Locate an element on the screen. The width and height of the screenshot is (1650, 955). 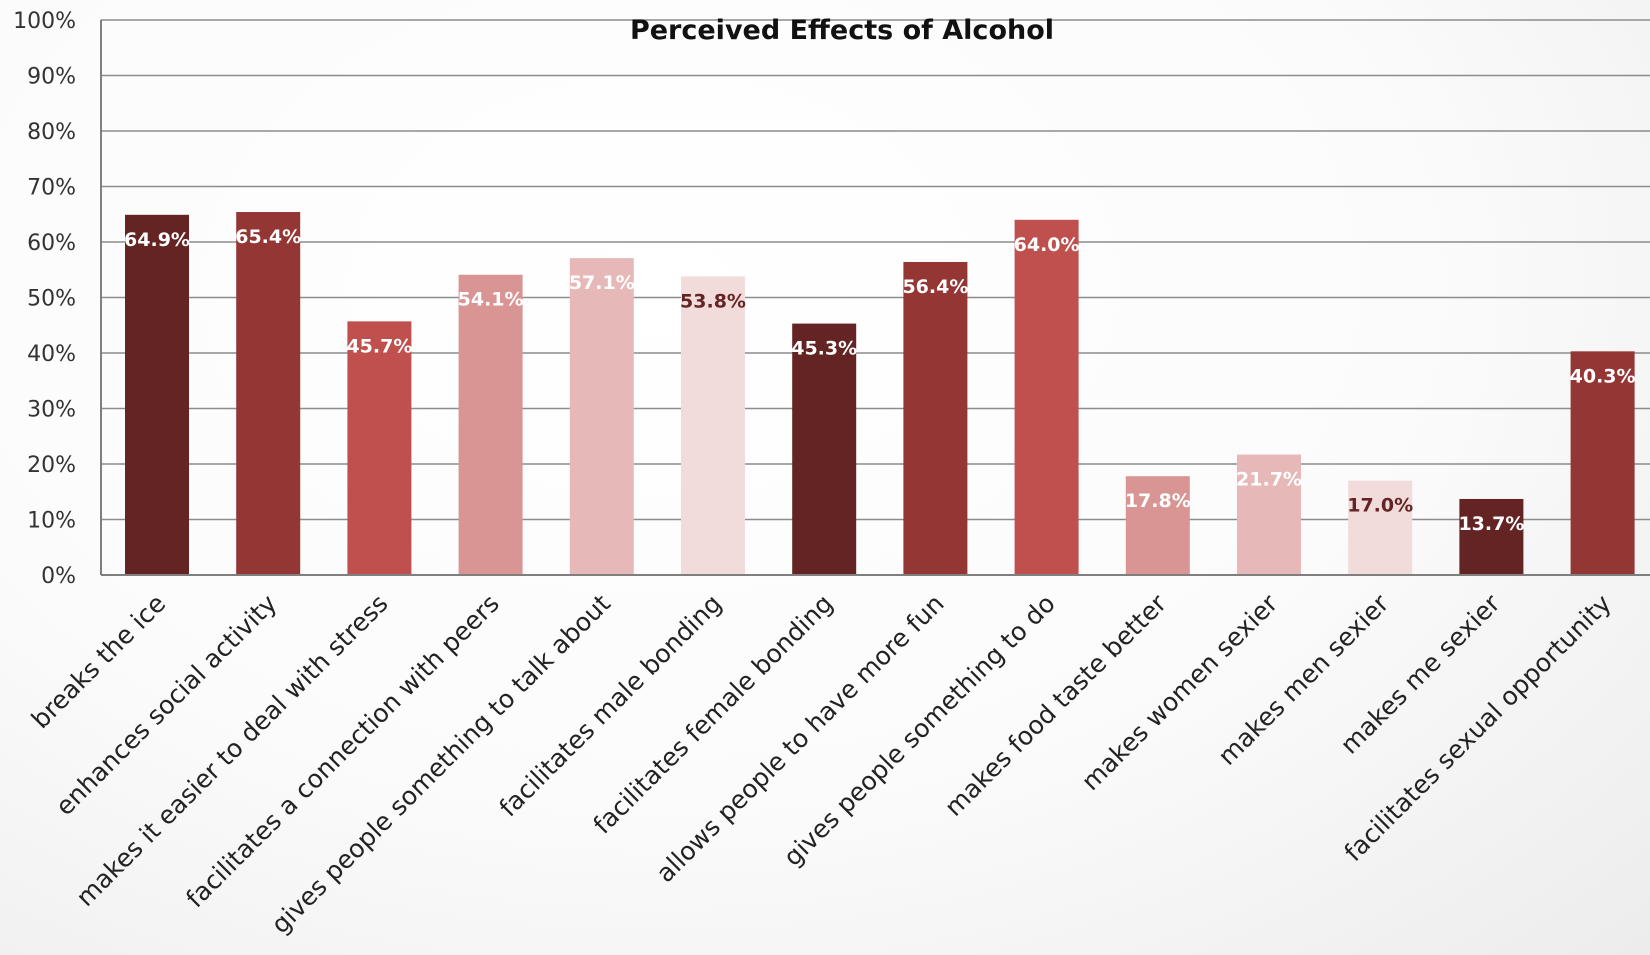
y-tick-label: 90% is located at coordinates (51, 77).